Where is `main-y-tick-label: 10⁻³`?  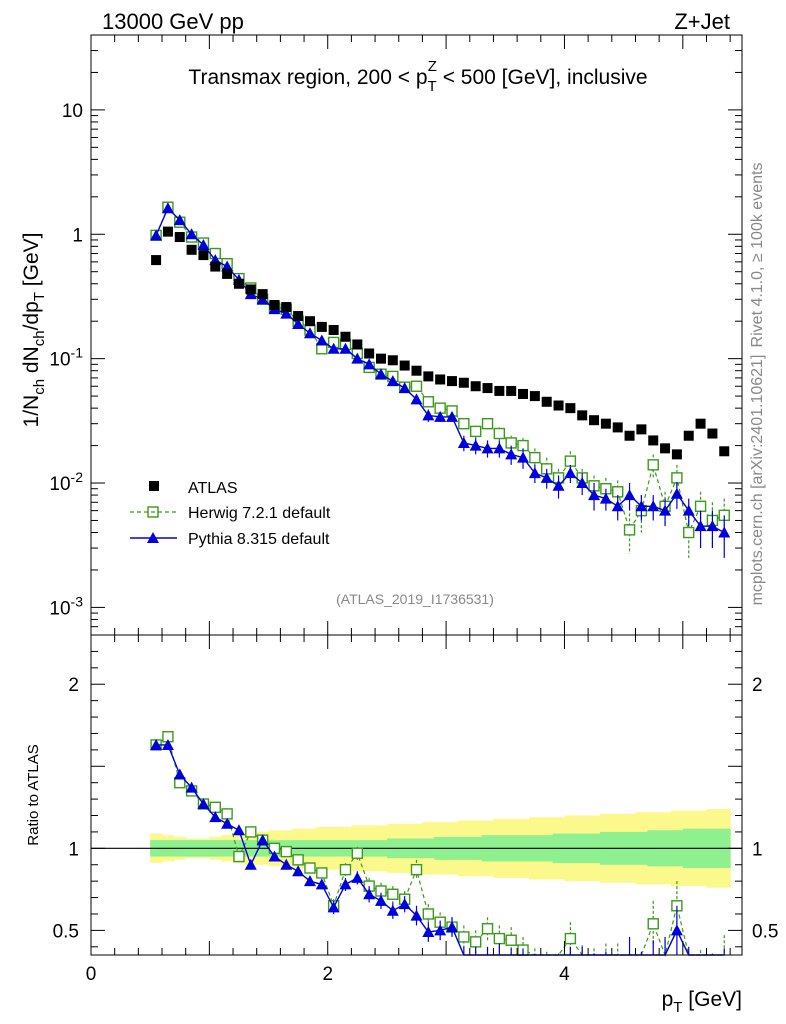
main-y-tick-label: 10⁻³ is located at coordinates (66, 606).